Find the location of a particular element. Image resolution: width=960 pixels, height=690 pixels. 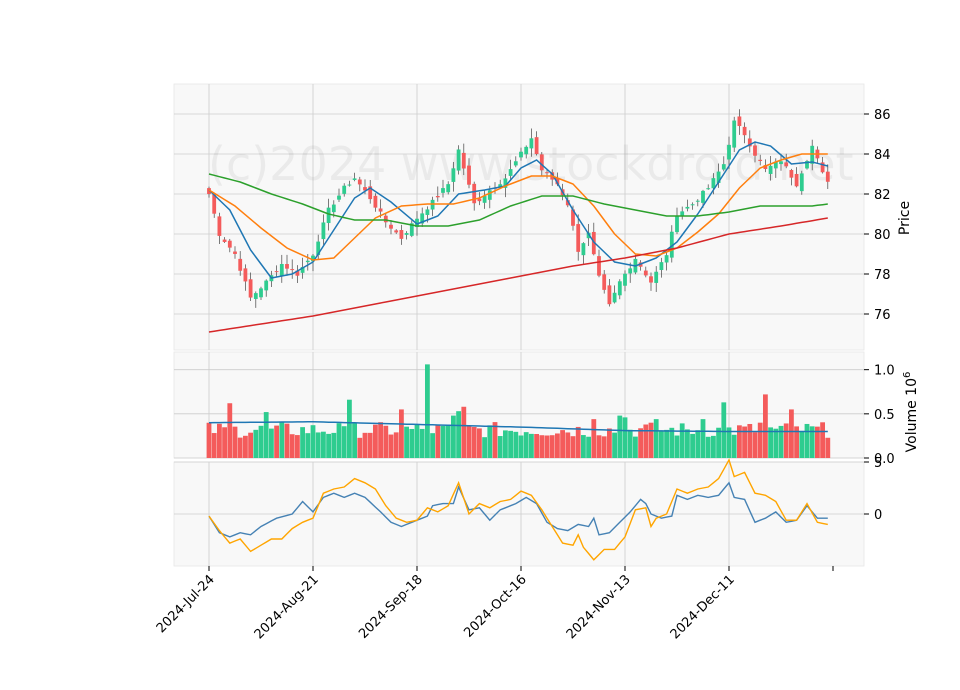

volume-unit-exponent: 6 is located at coordinates (907, 375).